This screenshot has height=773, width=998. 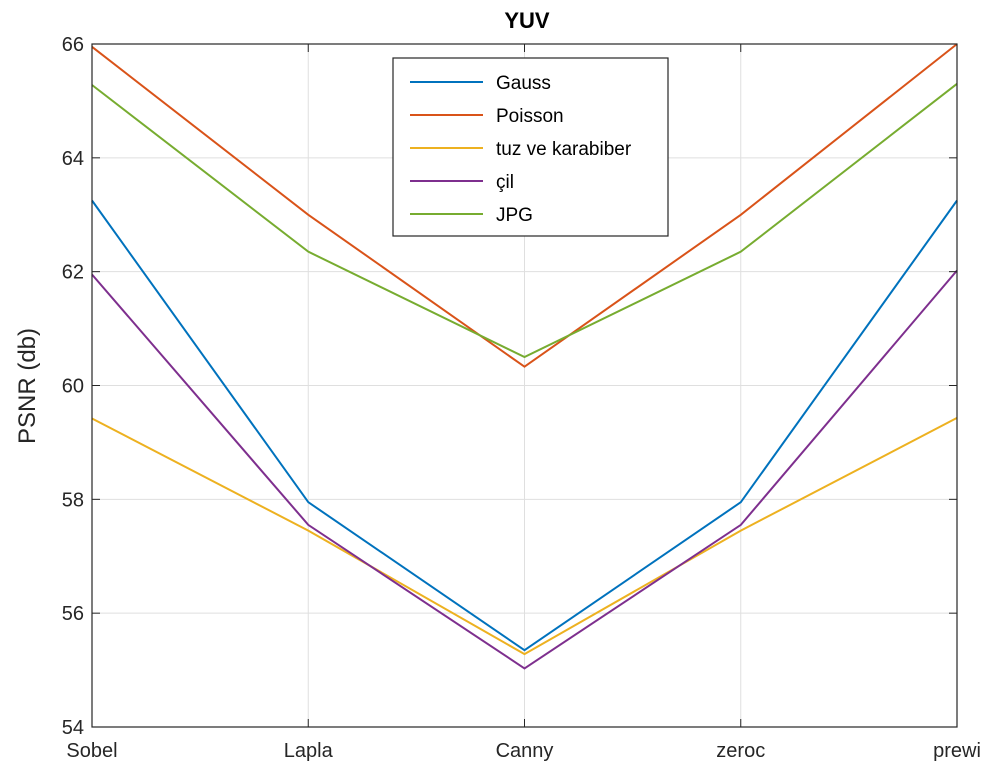 I want to click on legend-label: çil, so click(x=505, y=182).